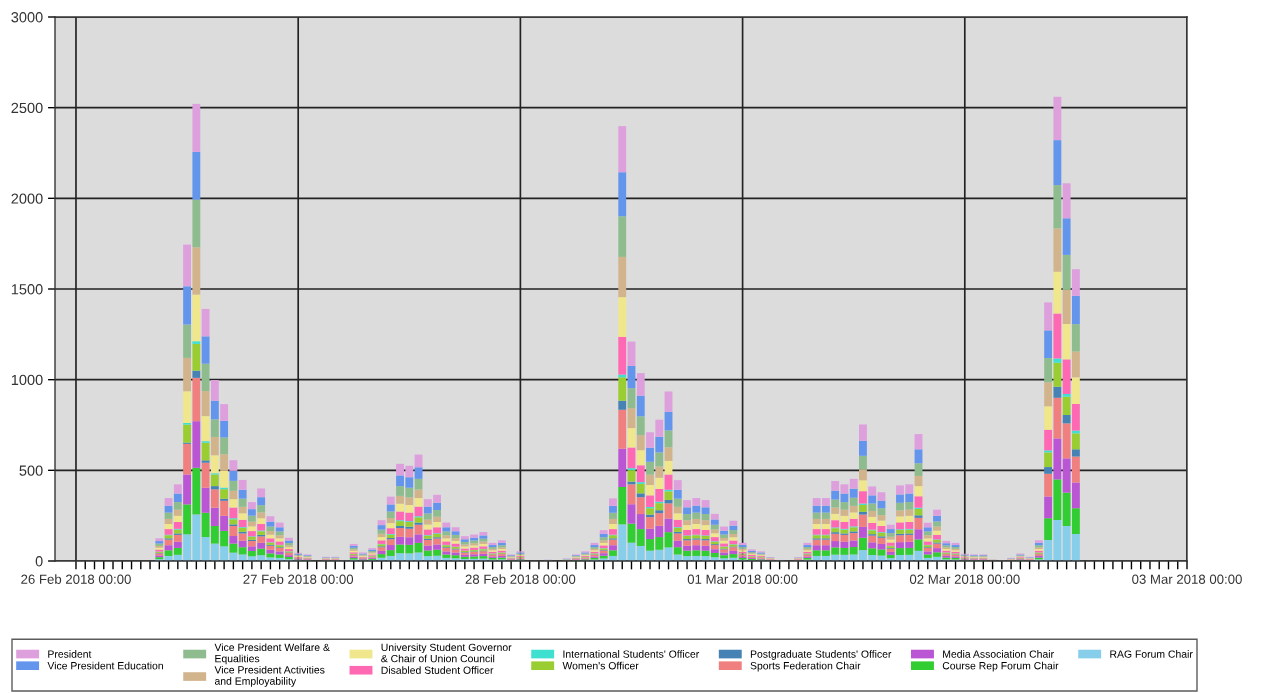  Describe the element at coordinates (39, 561) in the screenshot. I see `y-tick-label: 0` at that location.